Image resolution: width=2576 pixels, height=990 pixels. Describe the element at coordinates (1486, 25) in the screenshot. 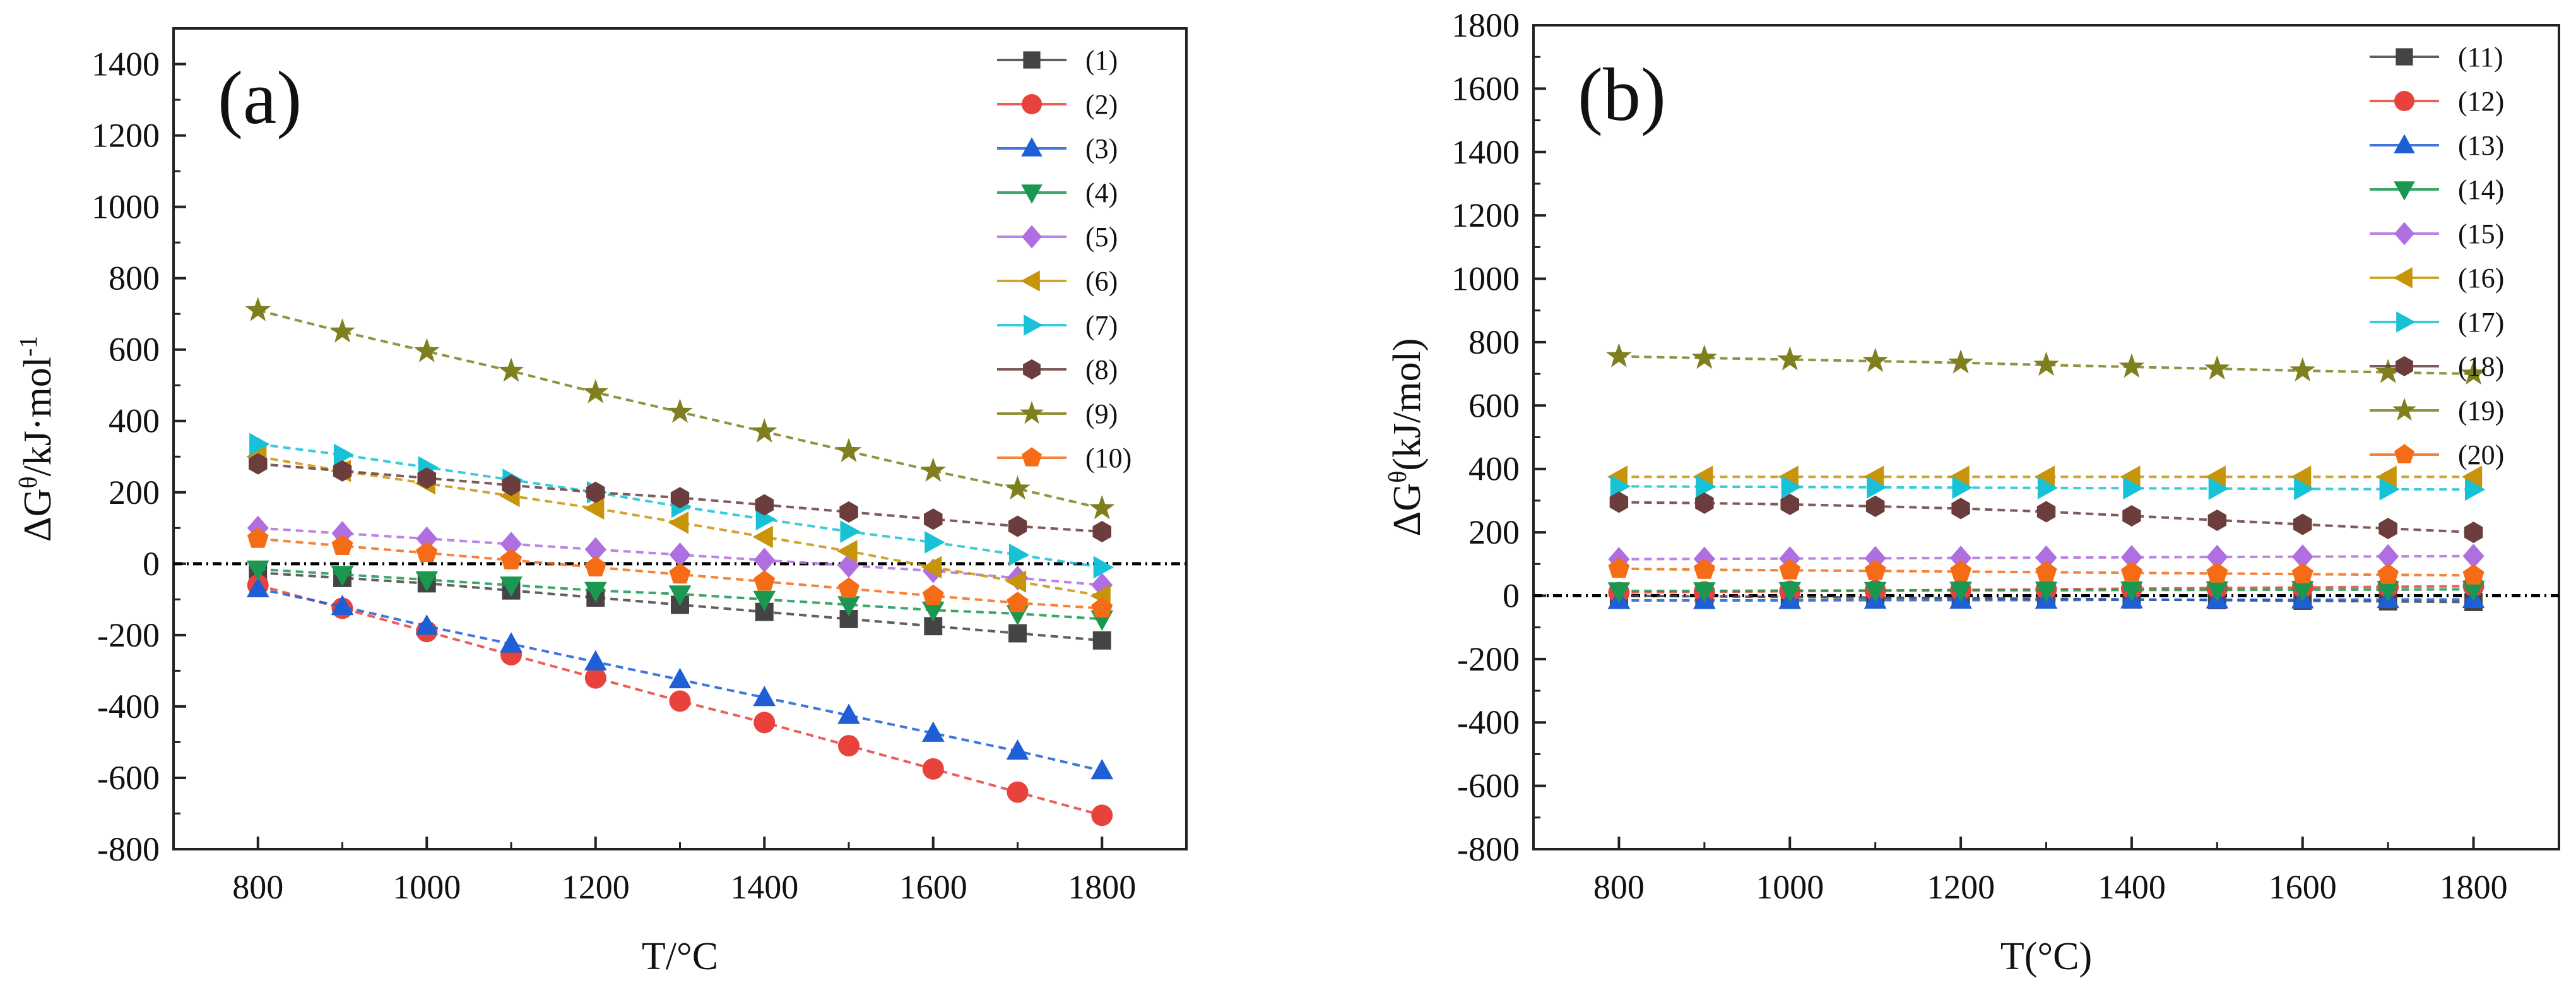

I see `y-tick-label: 1800` at that location.